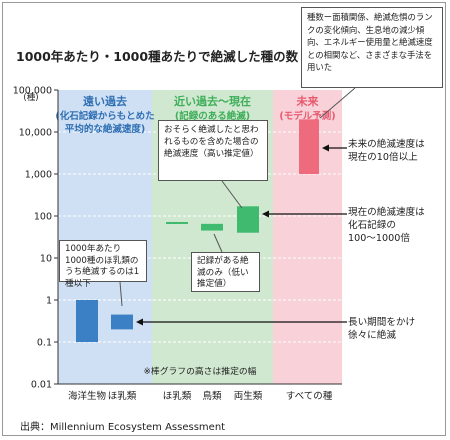  Describe the element at coordinates (38, 175) in the screenshot. I see `y-tick-label: 1,000` at that location.